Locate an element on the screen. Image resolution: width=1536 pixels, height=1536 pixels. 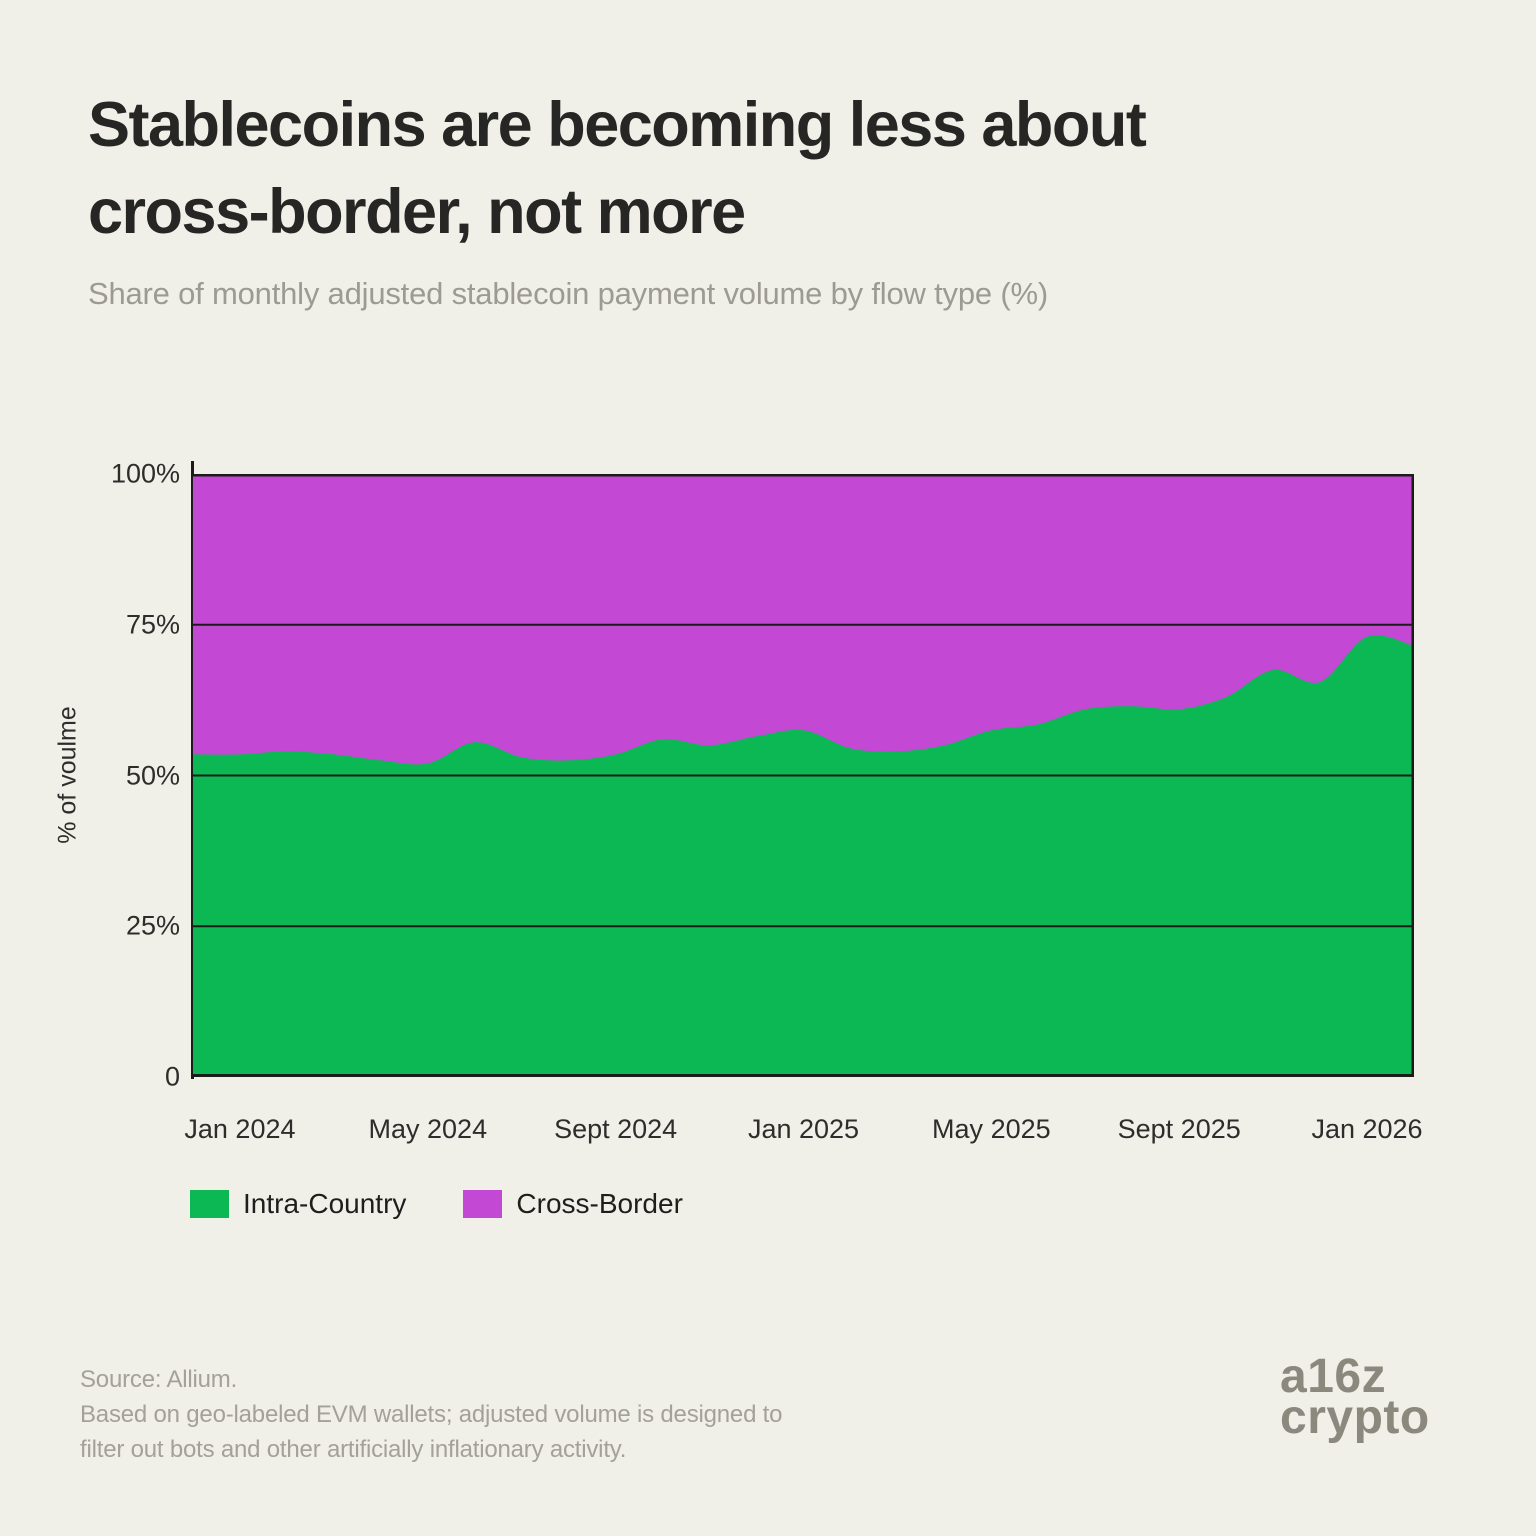
y-tick-label: 0 is located at coordinates (172, 1076).